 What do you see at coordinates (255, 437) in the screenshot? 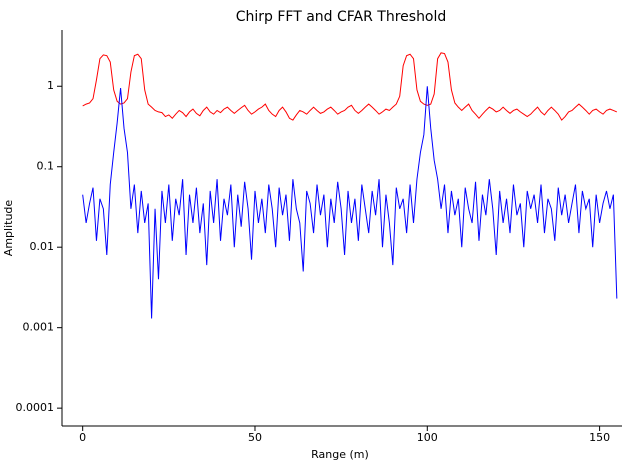
I see `x-tick-label: 50` at bounding box center [255, 437].